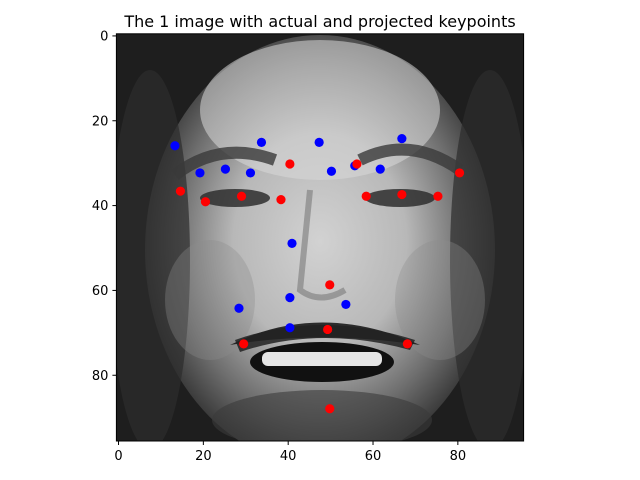  I want to click on y-tick-label: 40, so click(100, 206).